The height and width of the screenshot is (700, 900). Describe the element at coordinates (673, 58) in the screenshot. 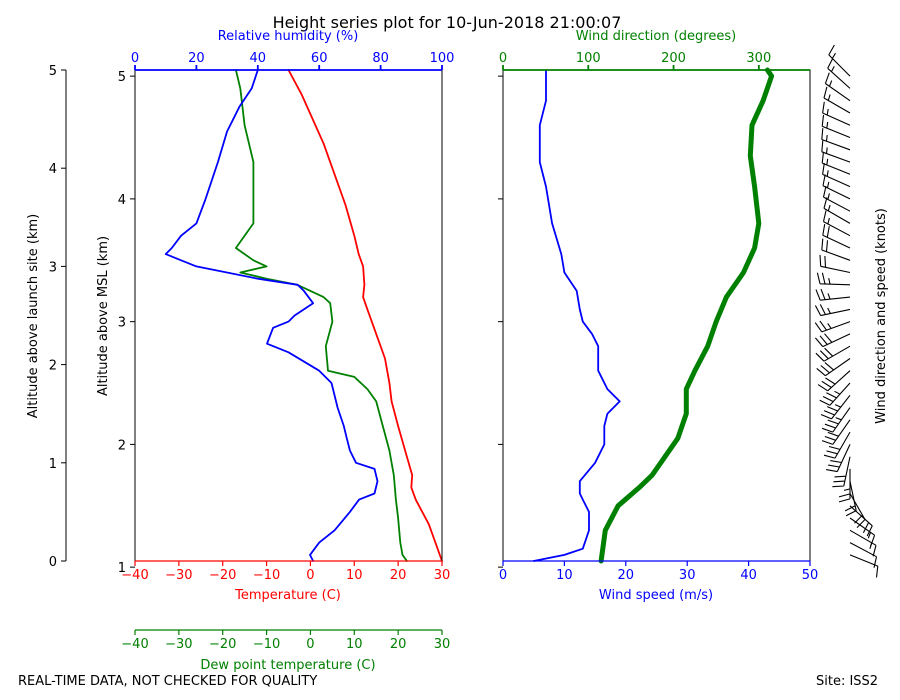

I see `wind-direction-axis-tick-label: 200` at that location.